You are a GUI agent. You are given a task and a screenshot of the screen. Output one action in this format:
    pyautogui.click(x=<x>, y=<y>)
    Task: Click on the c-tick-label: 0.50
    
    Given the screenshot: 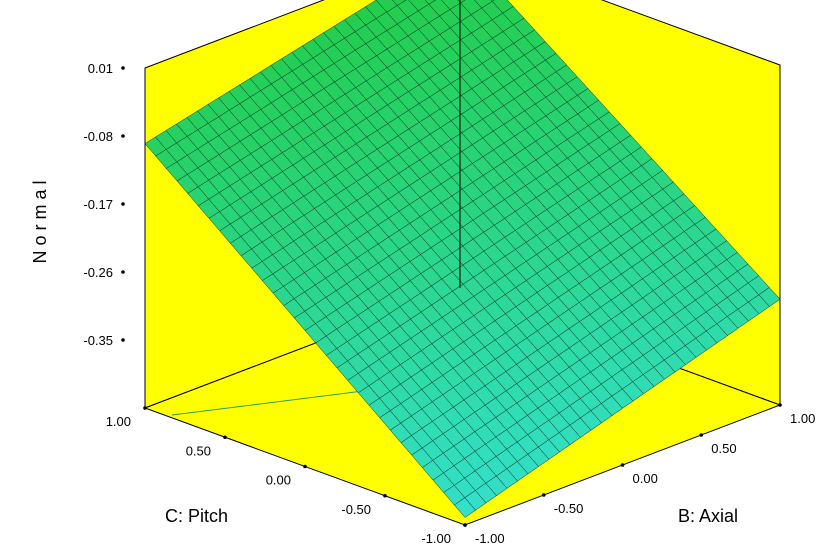 What is the action you would take?
    pyautogui.click(x=198, y=450)
    